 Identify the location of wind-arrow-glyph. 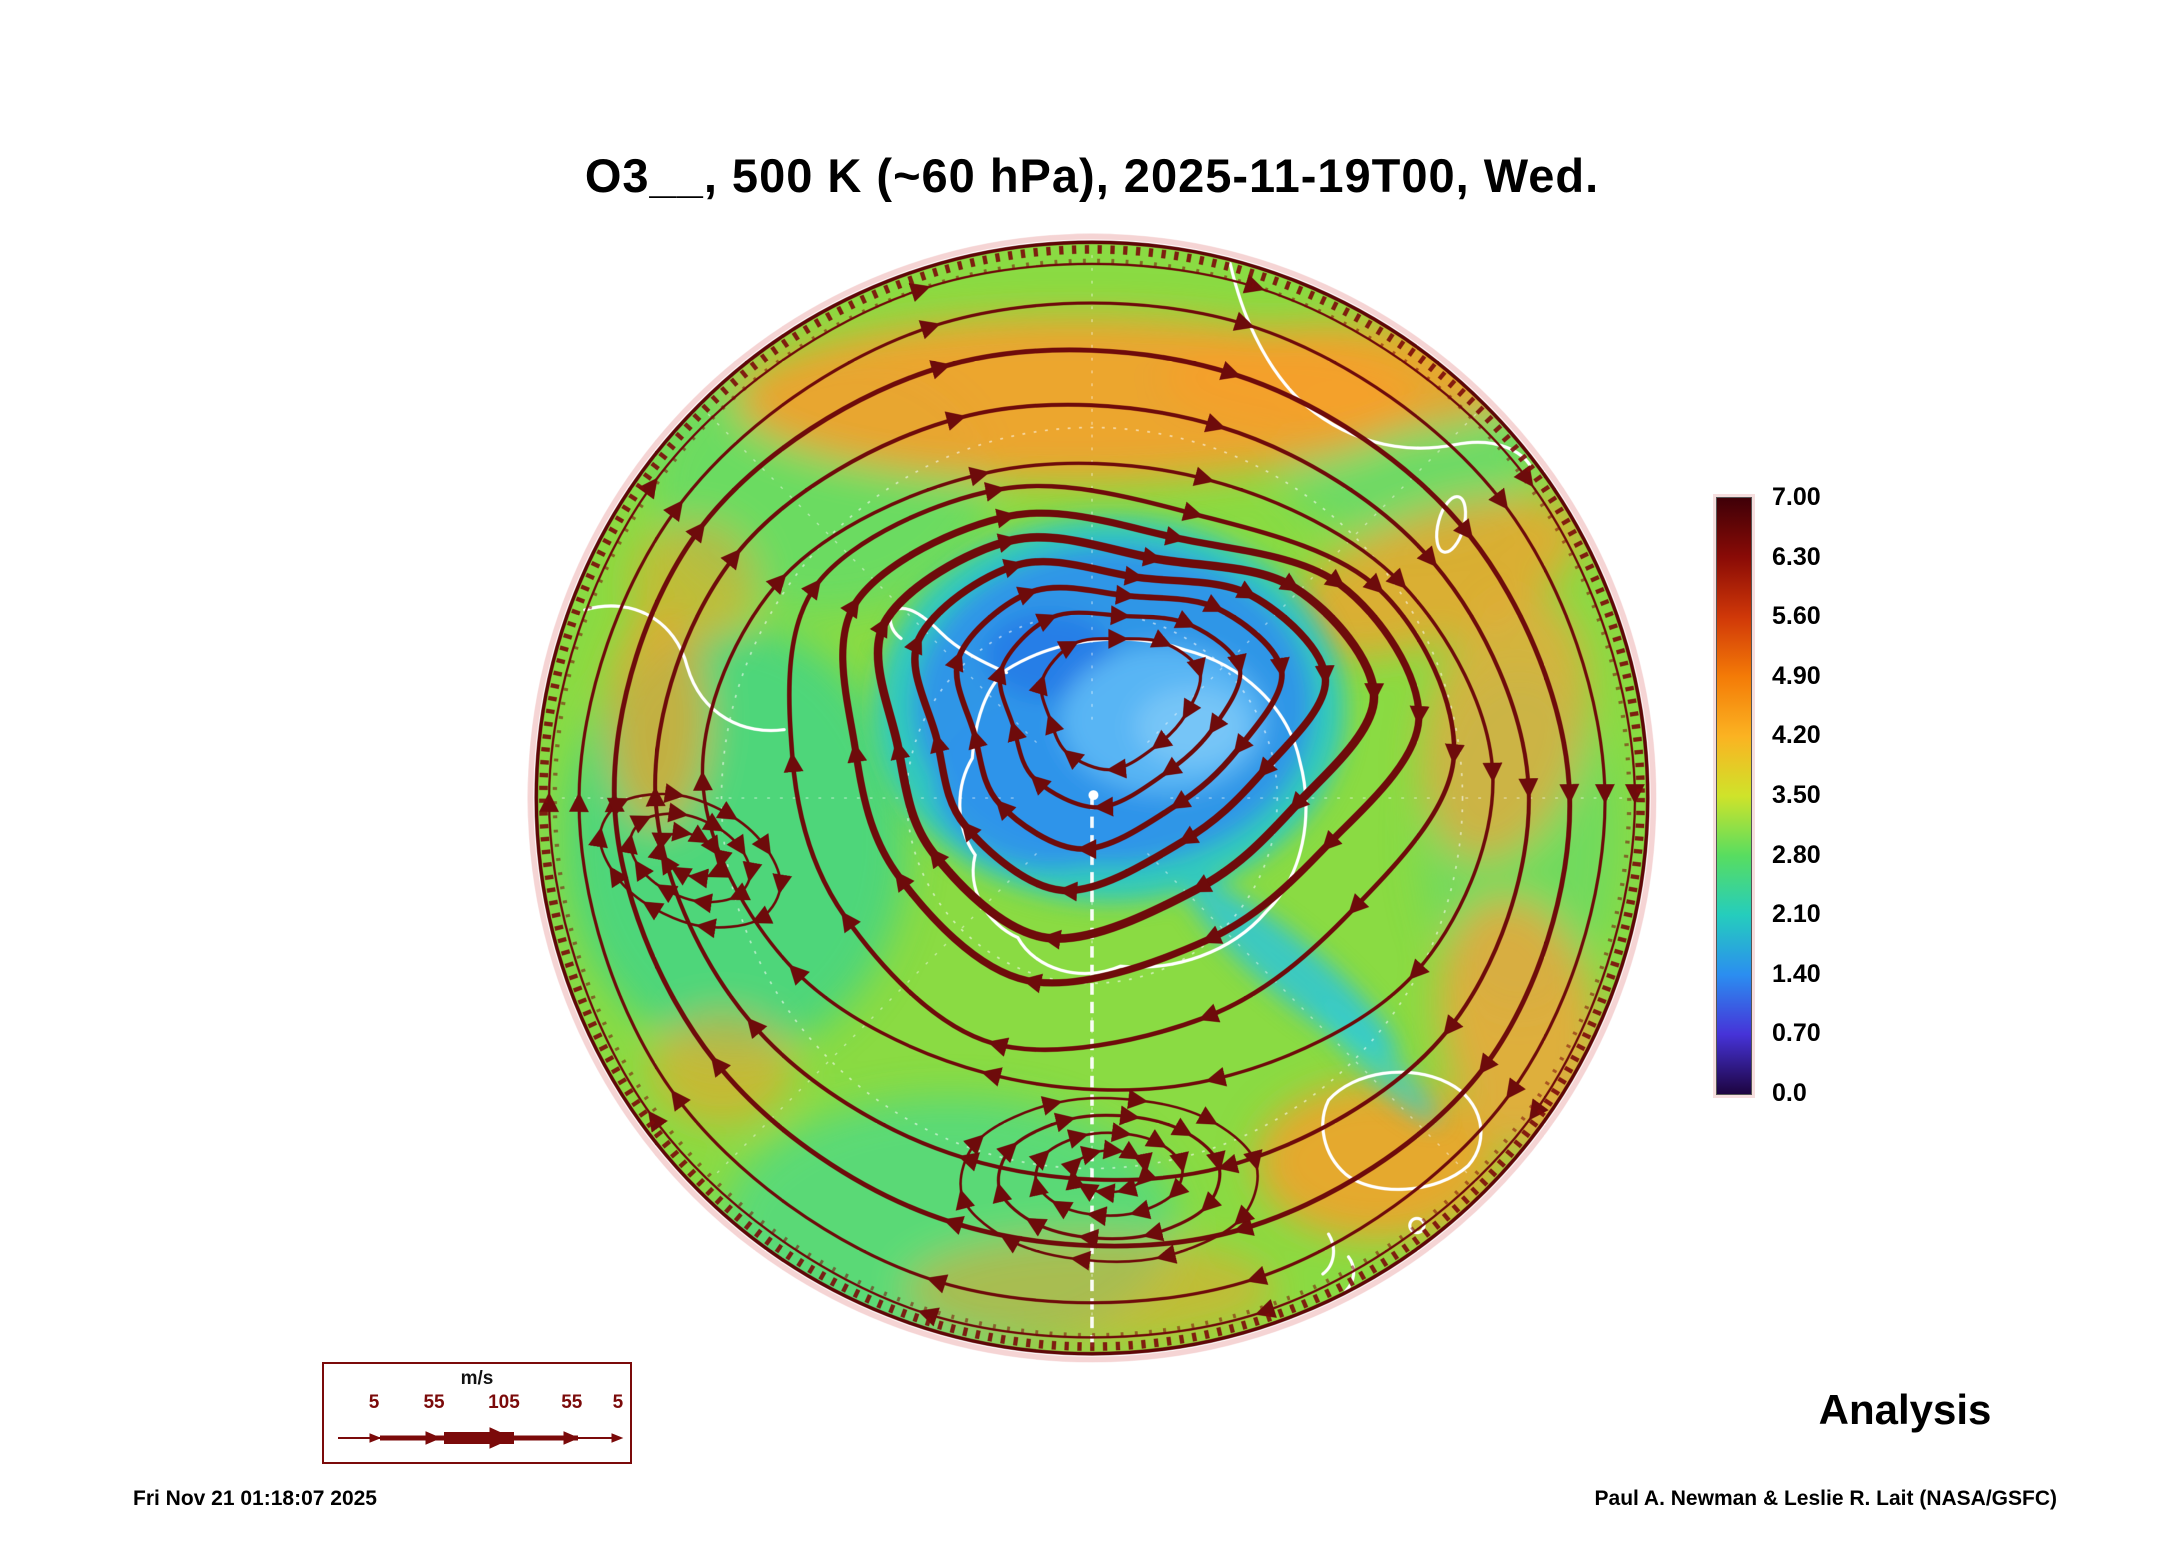
(481, 1438).